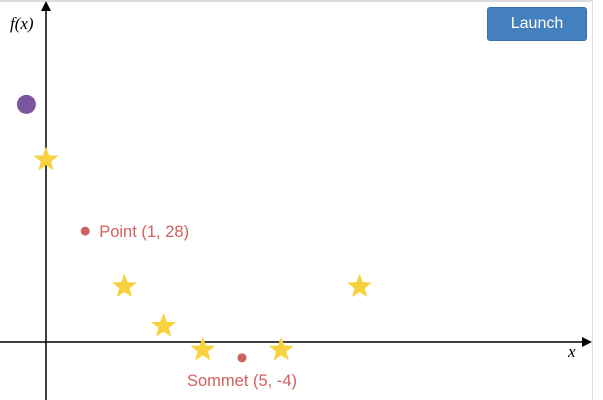 This screenshot has width=603, height=400. Describe the element at coordinates (144, 232) in the screenshot. I see `point-label: Point (1, 28)` at that location.